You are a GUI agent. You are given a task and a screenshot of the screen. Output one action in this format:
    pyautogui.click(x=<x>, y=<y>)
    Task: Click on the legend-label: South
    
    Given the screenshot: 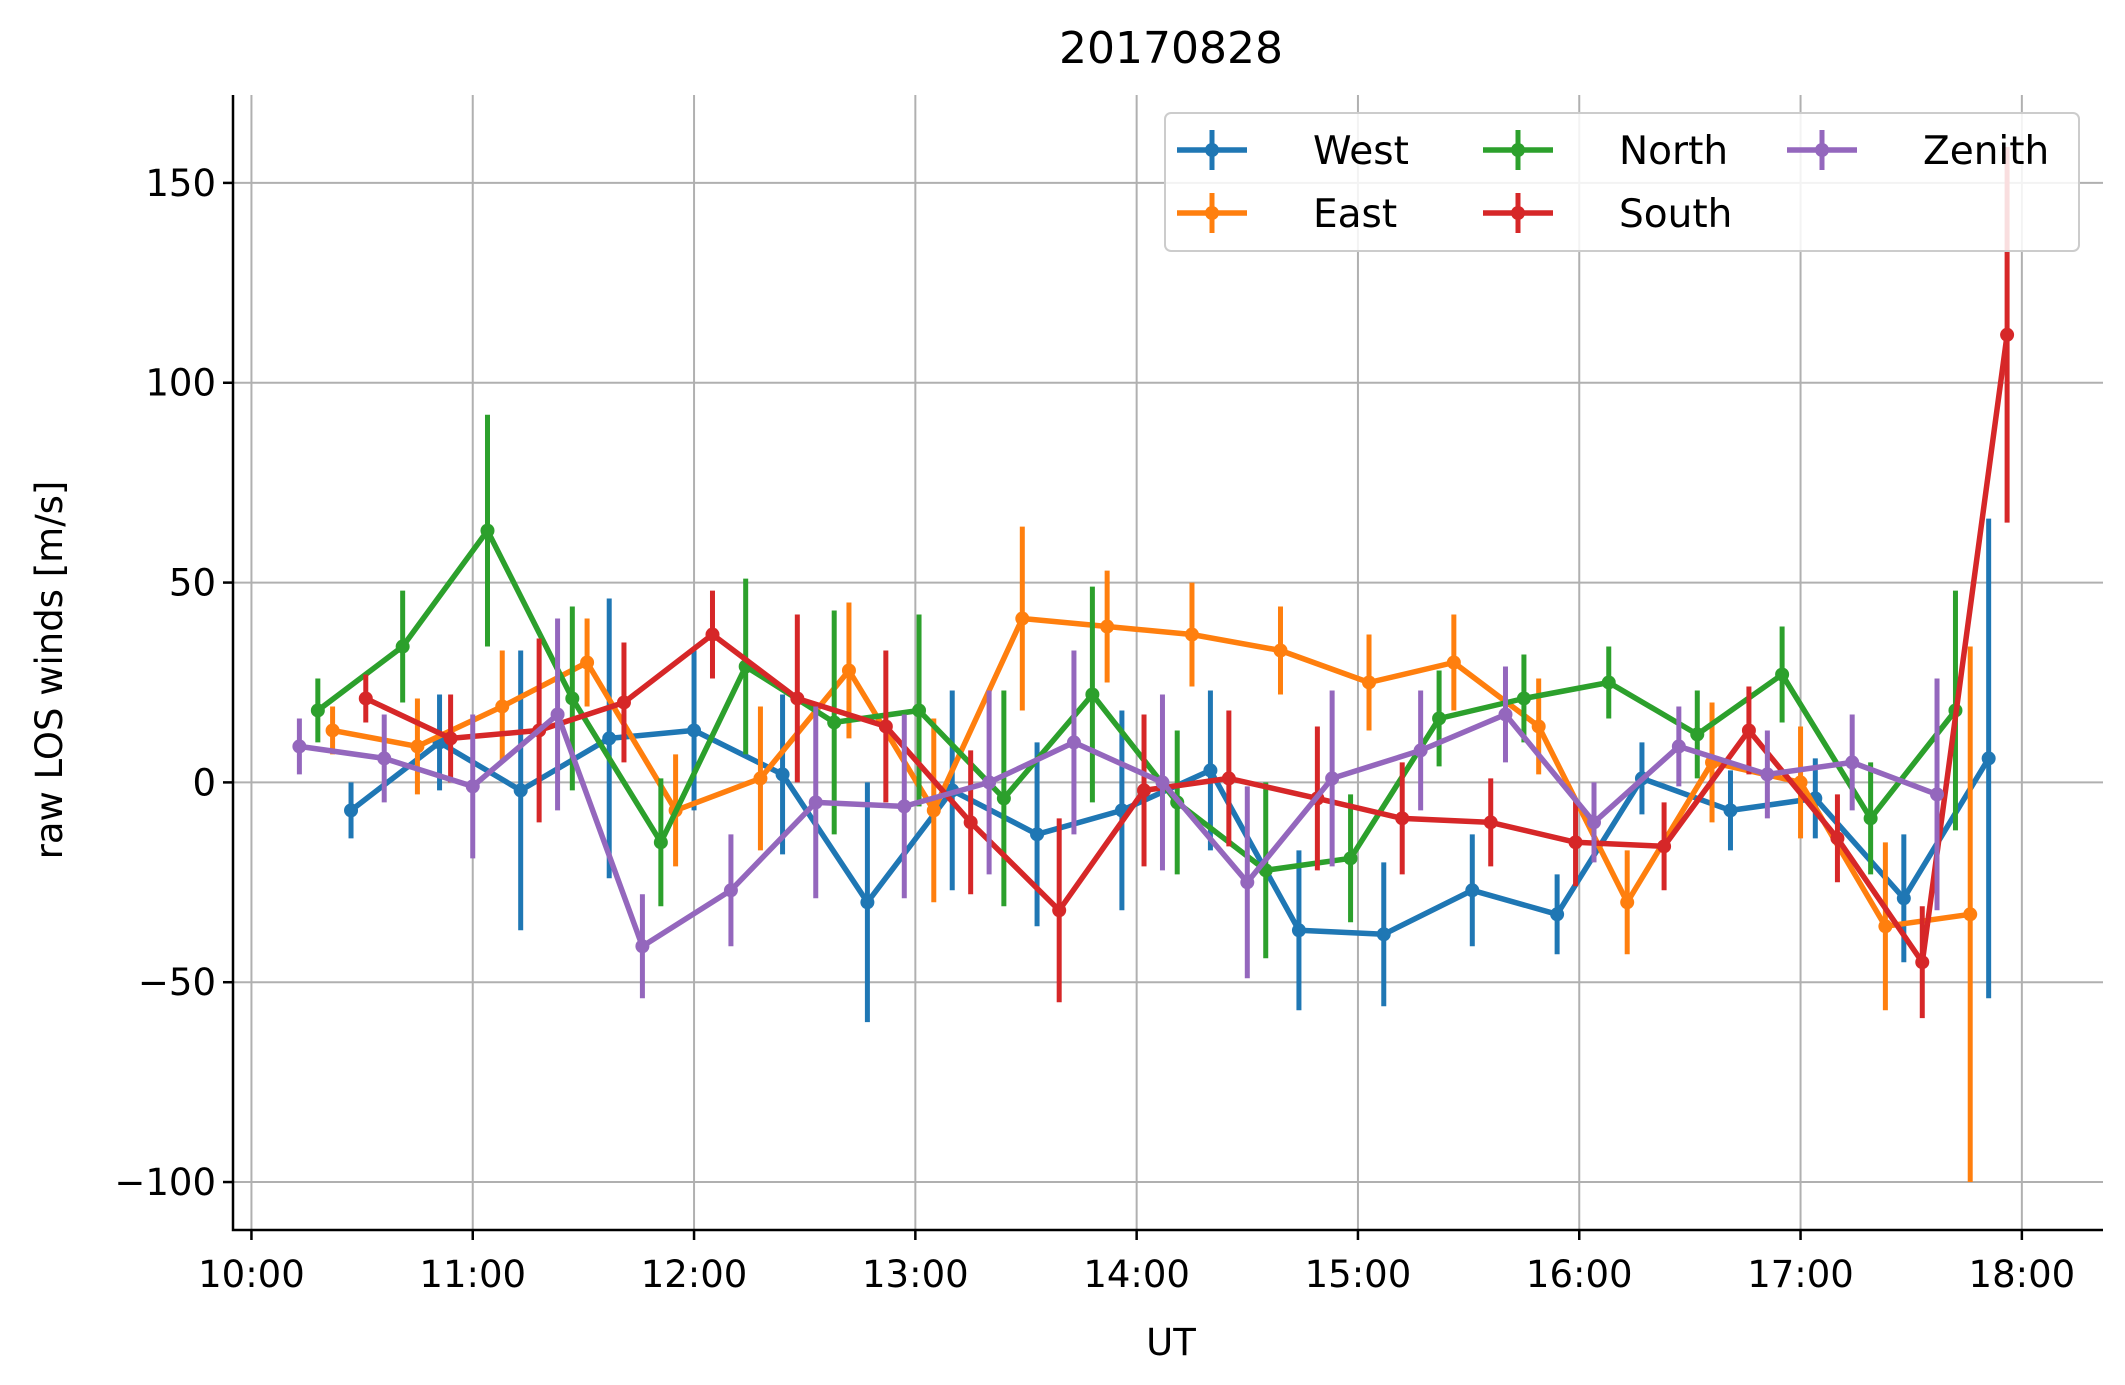 What is the action you would take?
    pyautogui.click(x=1675, y=214)
    